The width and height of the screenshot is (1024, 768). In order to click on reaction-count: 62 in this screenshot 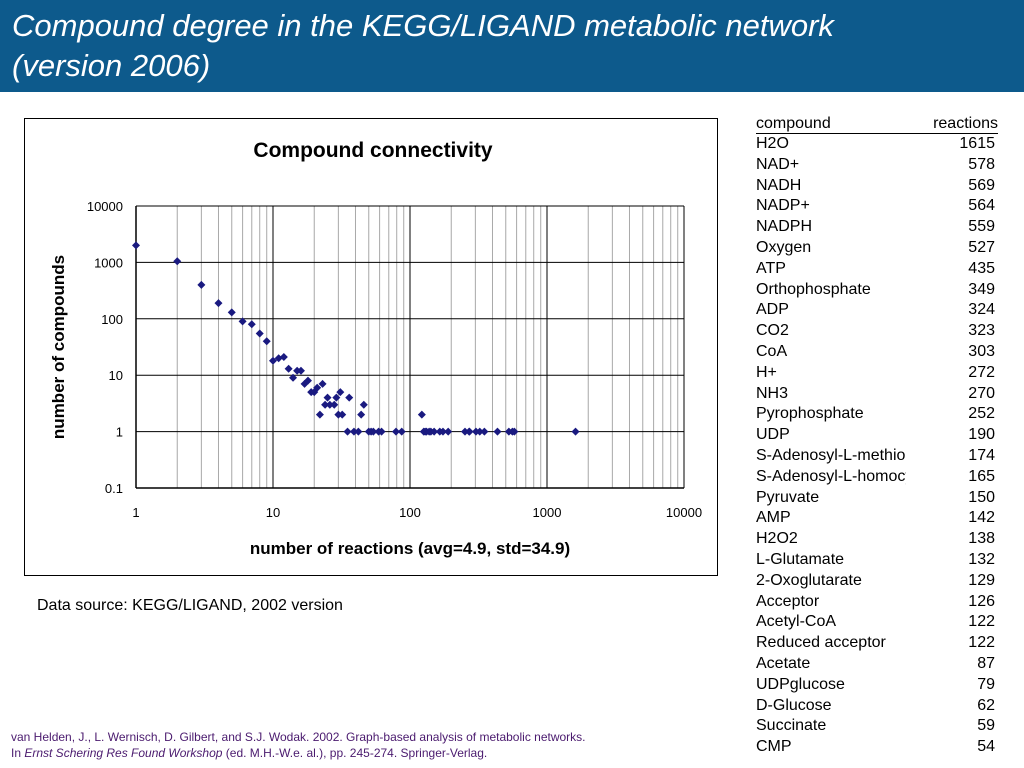, I will do `click(986, 705)`.